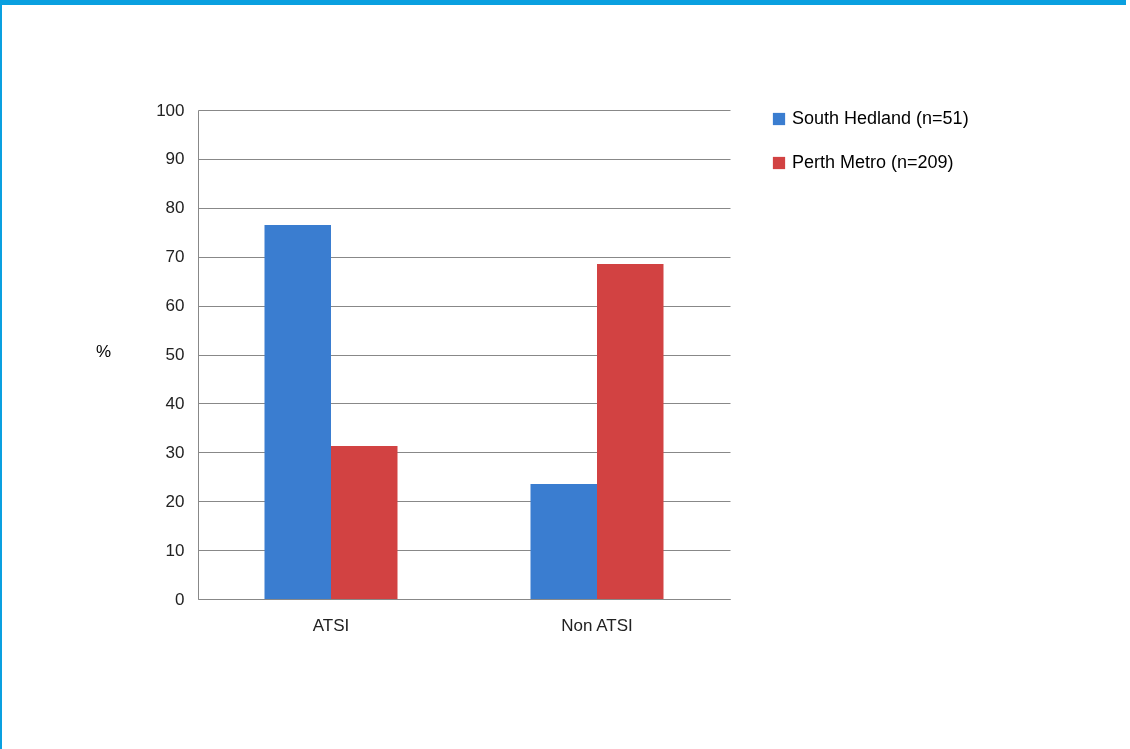 The image size is (1130, 749). Describe the element at coordinates (880, 118) in the screenshot. I see `legend-label: South Hedland (n=51)` at that location.